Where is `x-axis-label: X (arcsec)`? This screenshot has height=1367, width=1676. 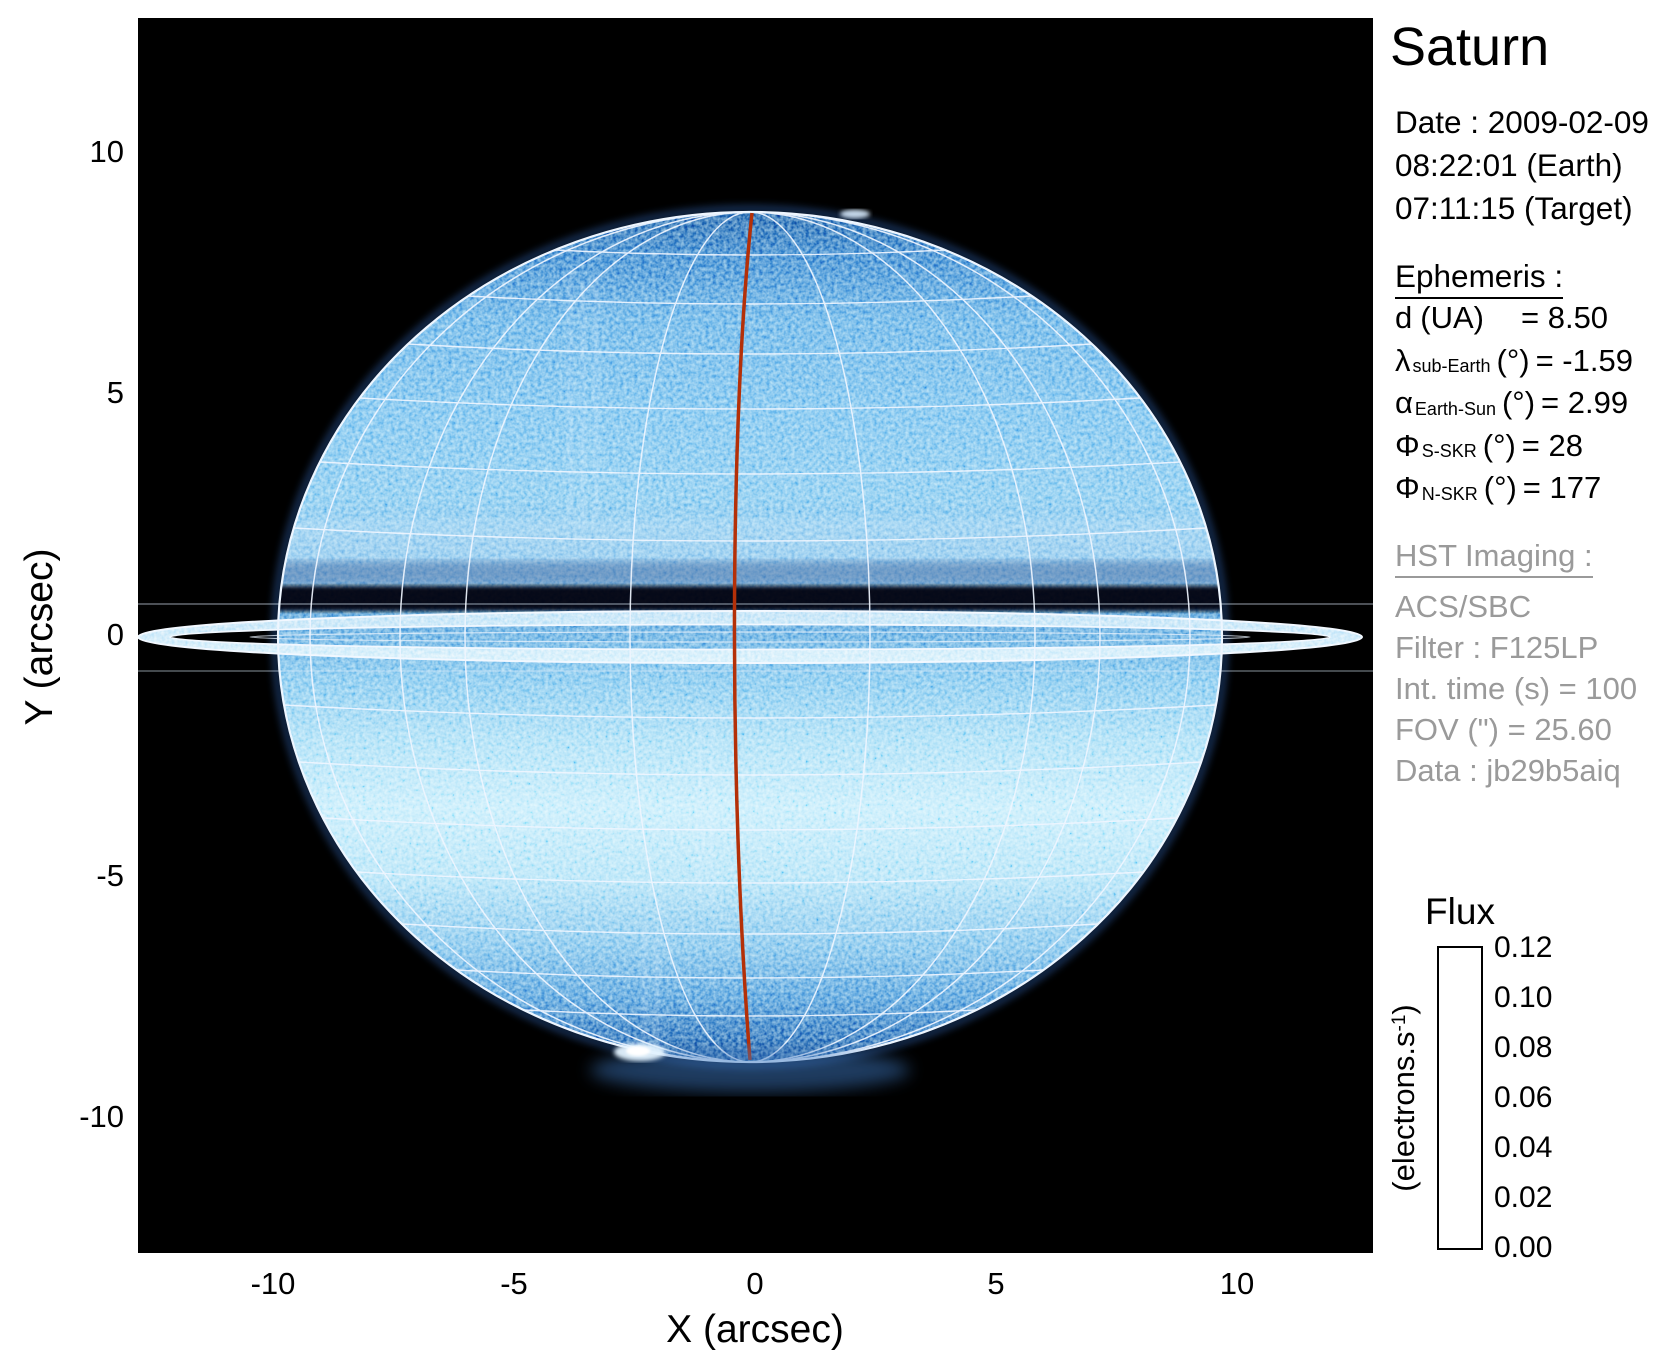
x-axis-label: X (arcsec) is located at coordinates (755, 1329).